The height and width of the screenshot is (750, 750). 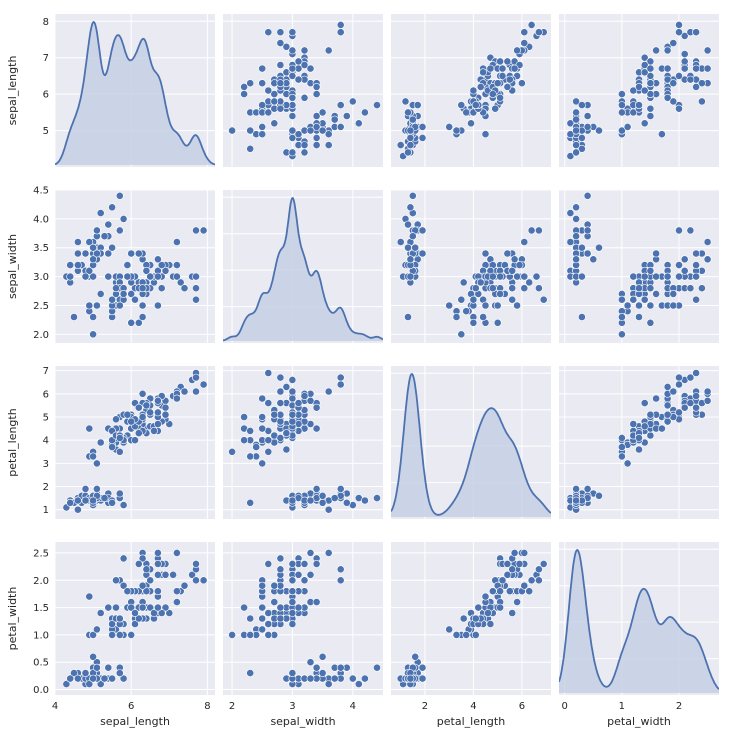 I want to click on panel-petal_width-vs-sepal_width, so click(x=303, y=618).